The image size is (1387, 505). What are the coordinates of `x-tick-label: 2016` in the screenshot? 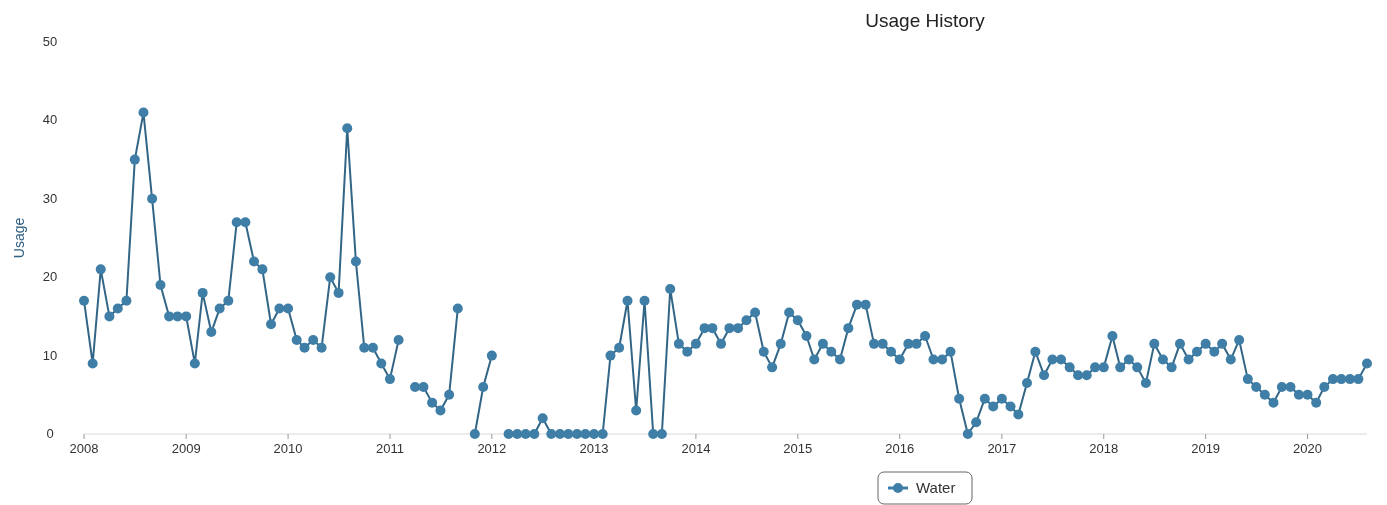 It's located at (900, 448).